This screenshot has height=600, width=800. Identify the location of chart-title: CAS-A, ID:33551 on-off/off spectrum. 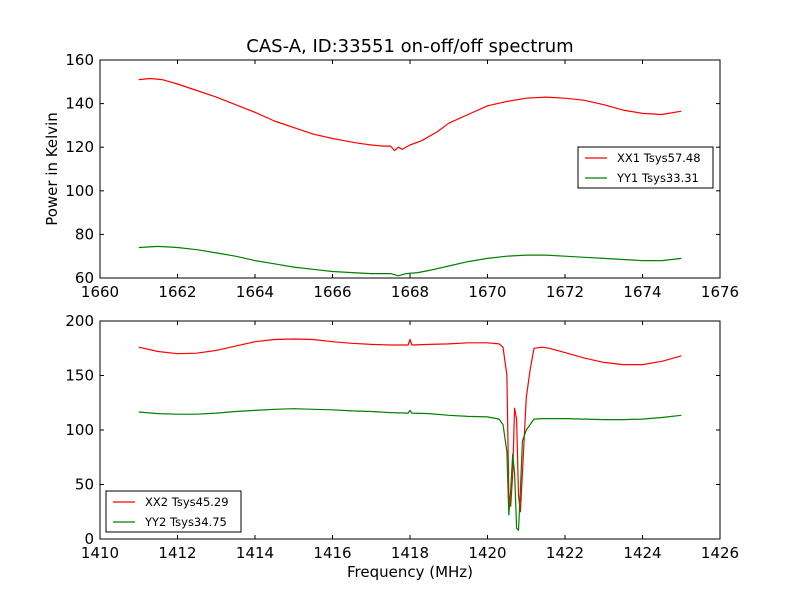
(409, 46).